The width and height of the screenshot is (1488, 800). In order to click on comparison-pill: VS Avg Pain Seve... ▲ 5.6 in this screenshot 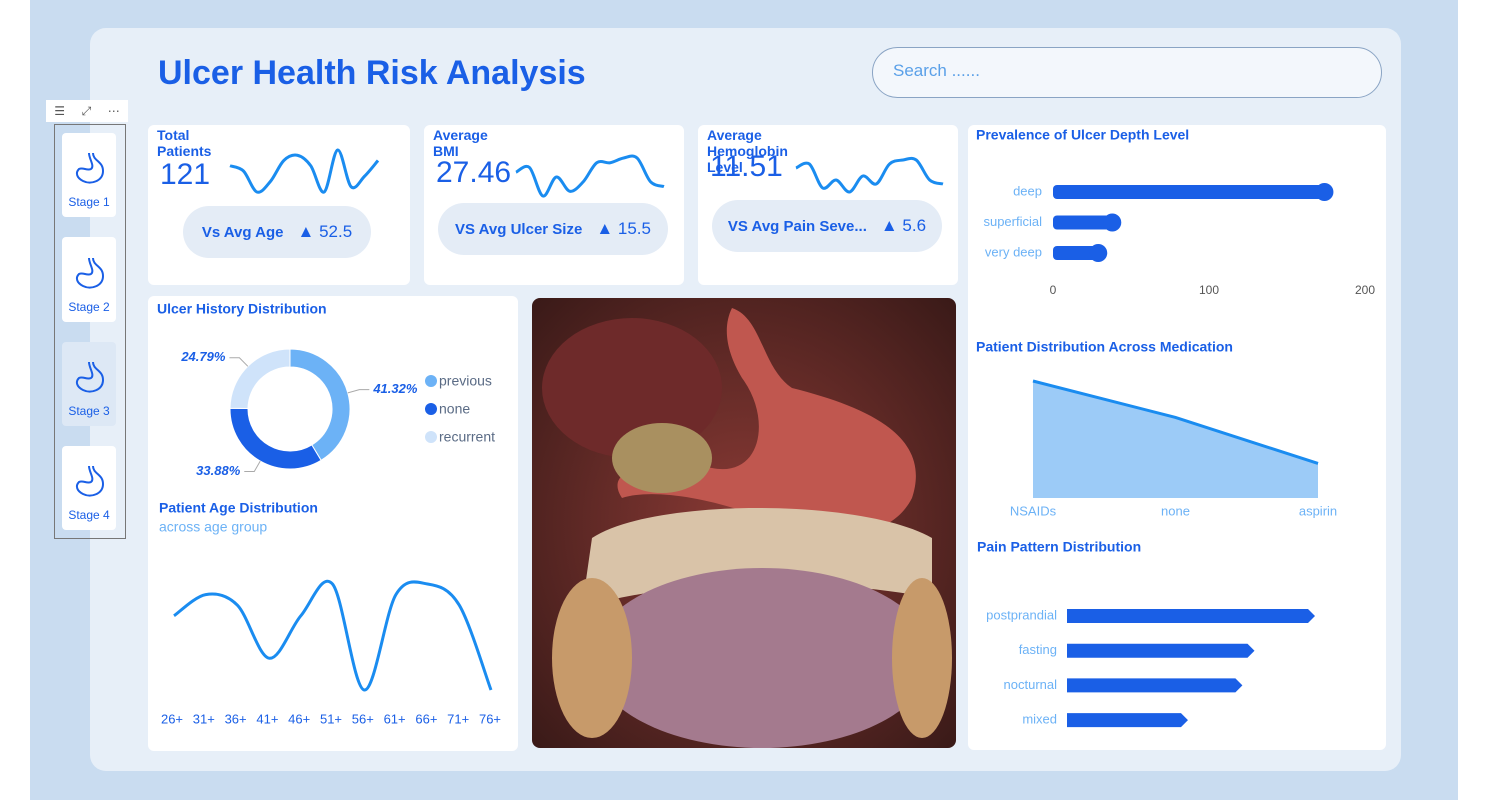, I will do `click(827, 226)`.